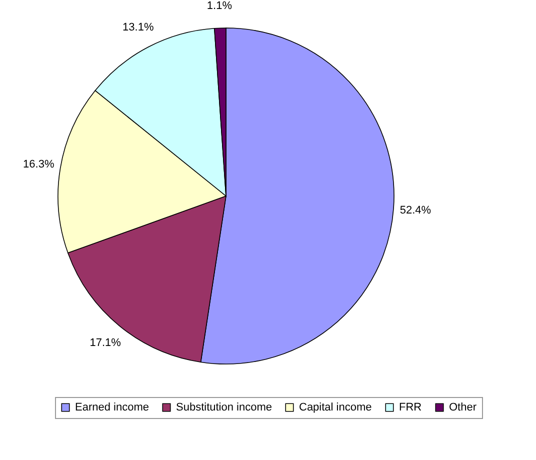  Describe the element at coordinates (38, 164) in the screenshot. I see `data-label: 16.3%` at that location.